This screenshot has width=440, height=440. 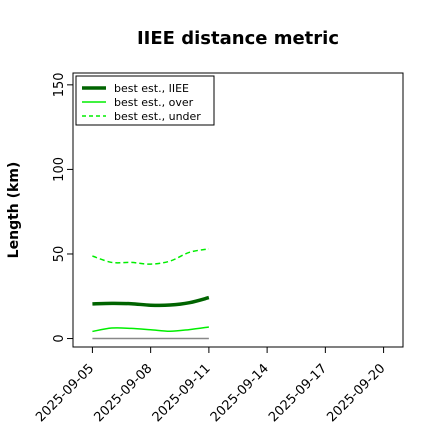 I want to click on legend-label: best est., IIEE, so click(x=151, y=88).